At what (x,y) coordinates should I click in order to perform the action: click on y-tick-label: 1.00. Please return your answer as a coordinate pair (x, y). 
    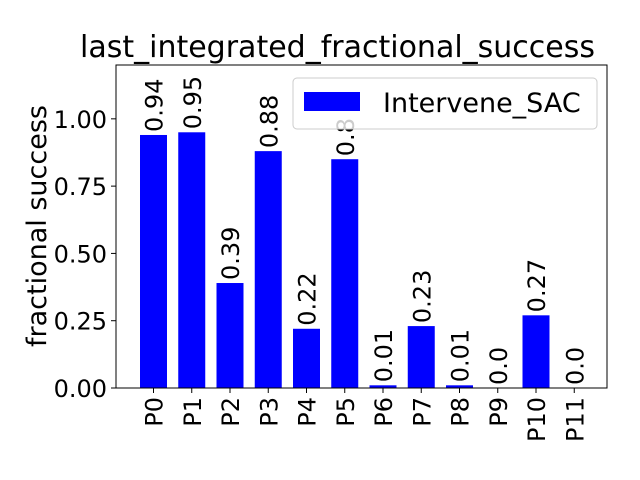
    Looking at the image, I should click on (80, 120).